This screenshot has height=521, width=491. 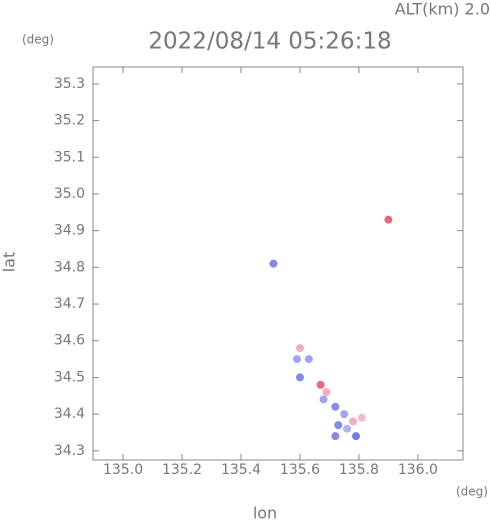 What do you see at coordinates (69, 84) in the screenshot?
I see `y-tick-label: 35.3` at bounding box center [69, 84].